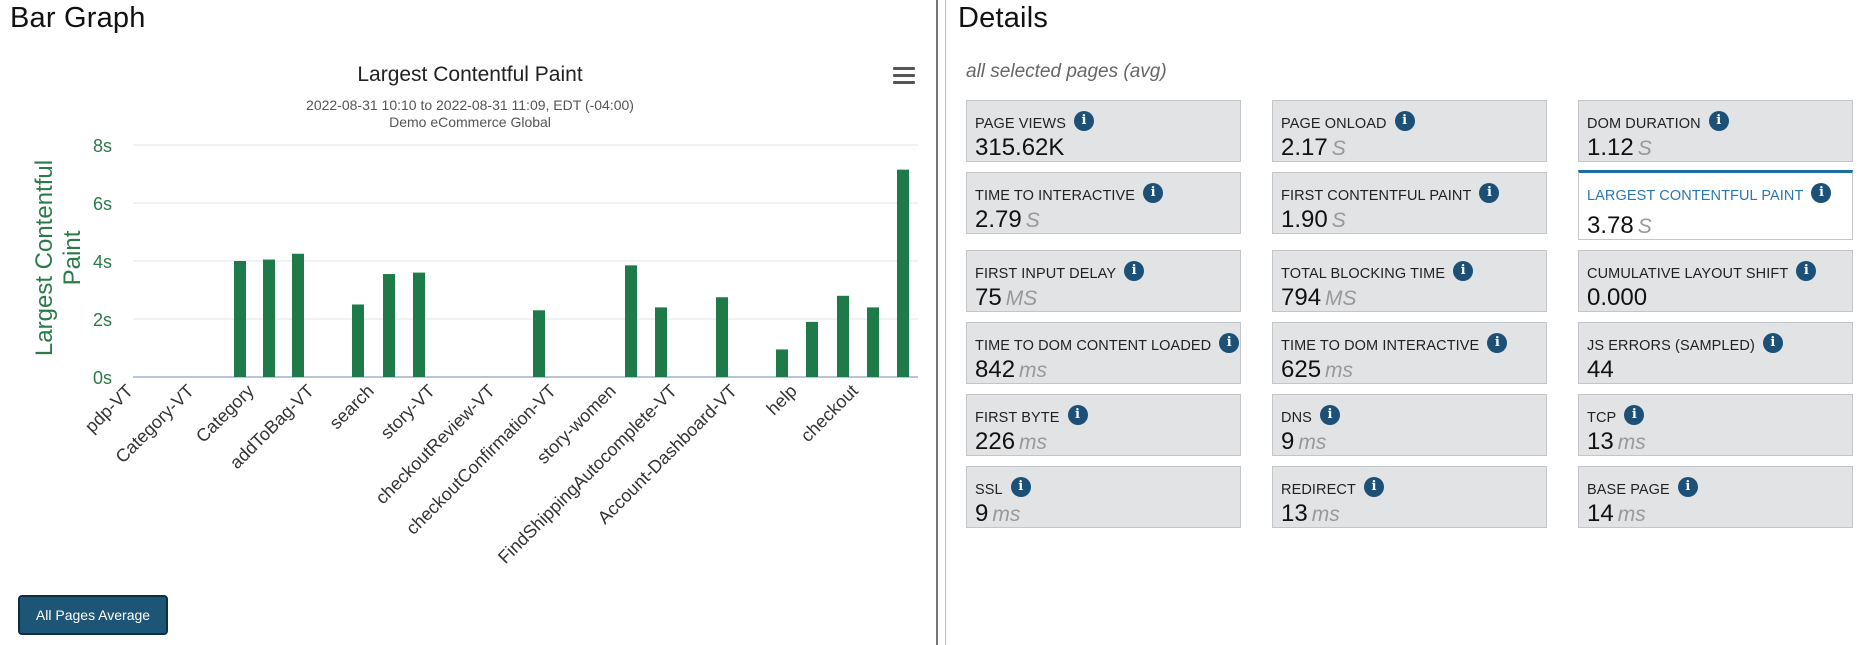  I want to click on metric-tile: SSL i 9 ms, so click(1103, 497).